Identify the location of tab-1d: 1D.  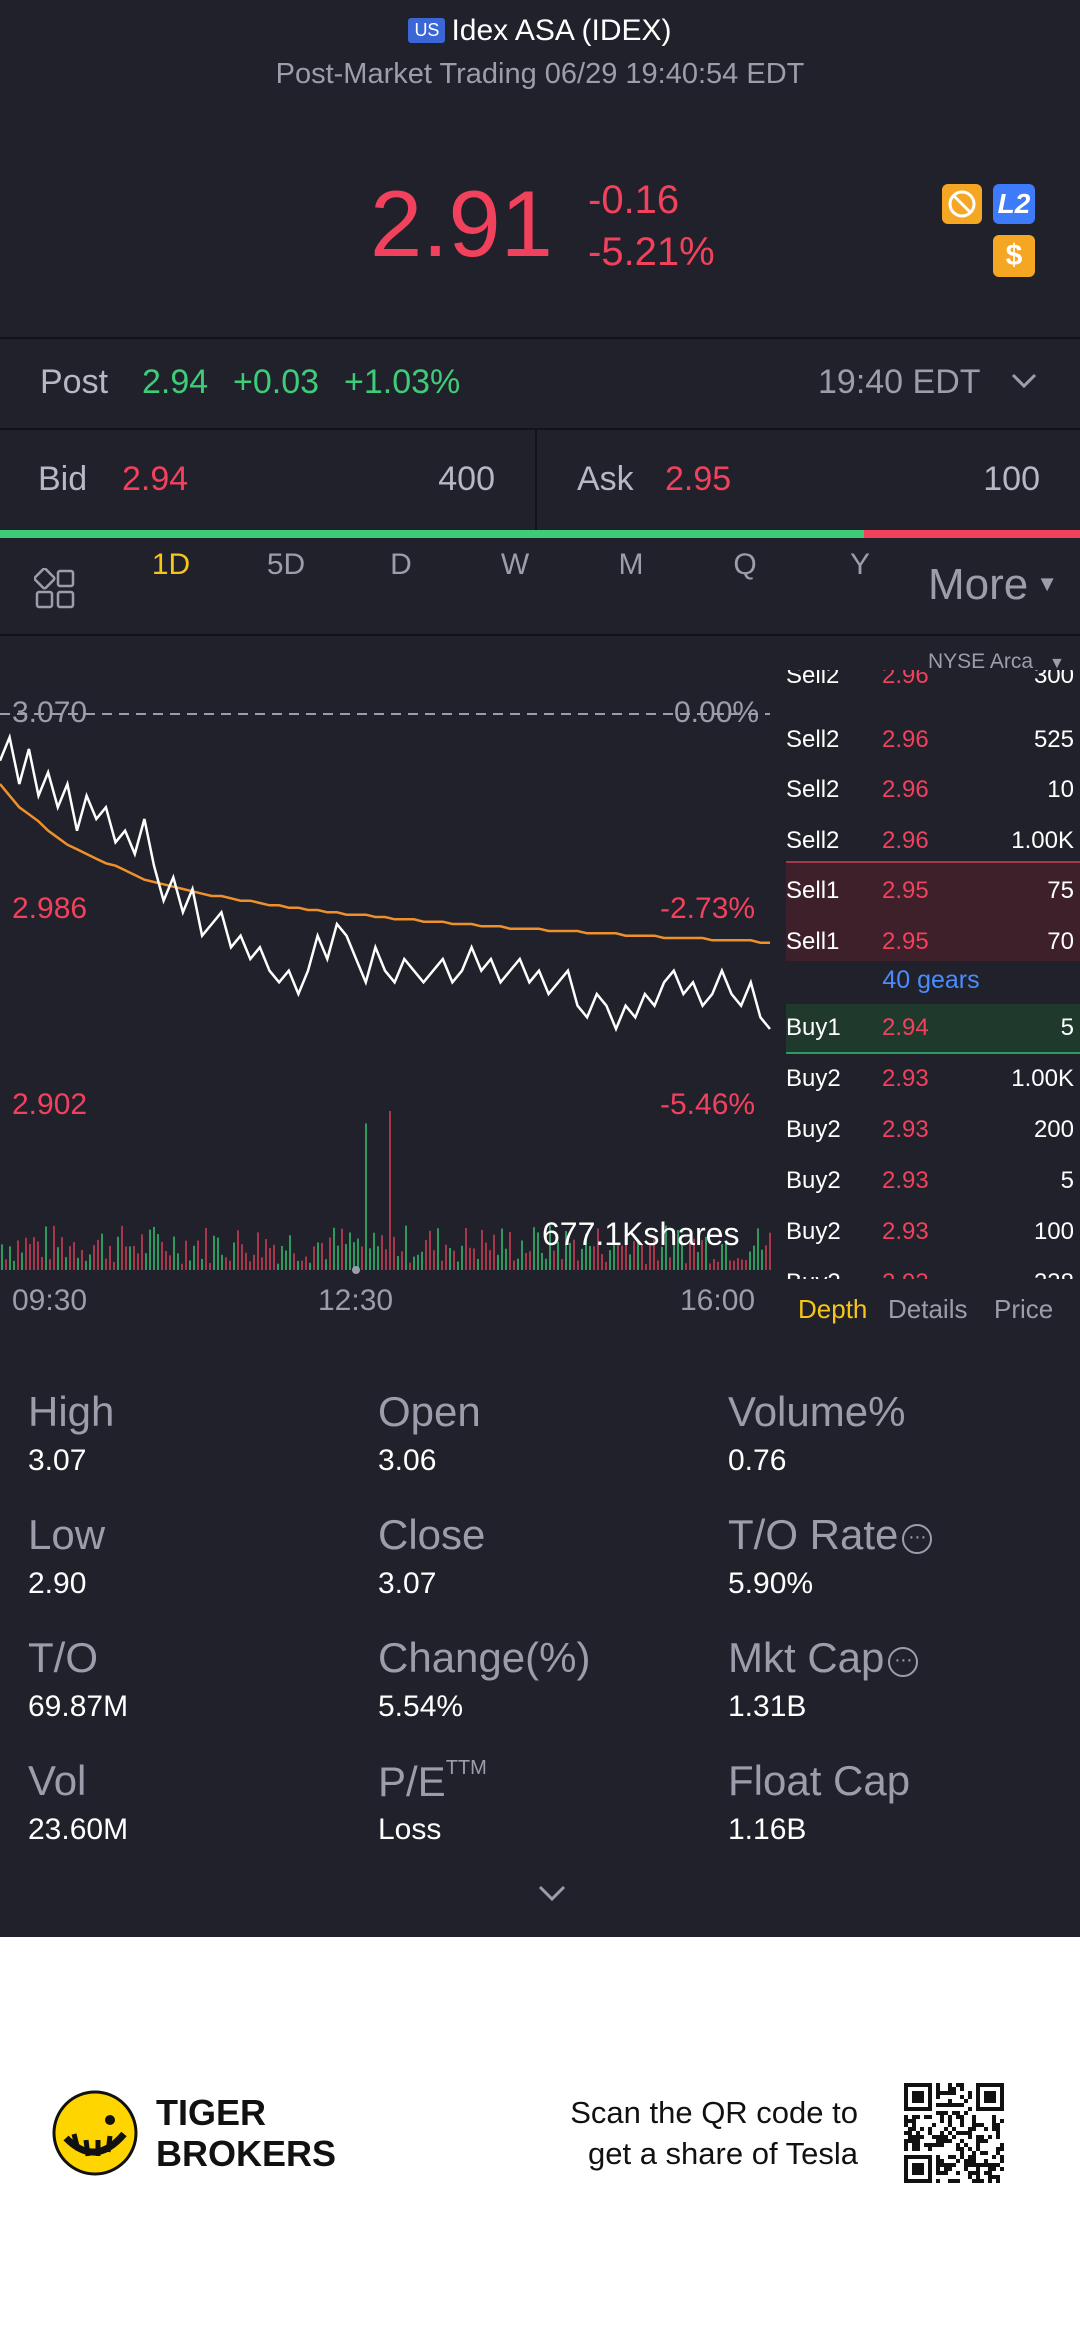
(171, 564).